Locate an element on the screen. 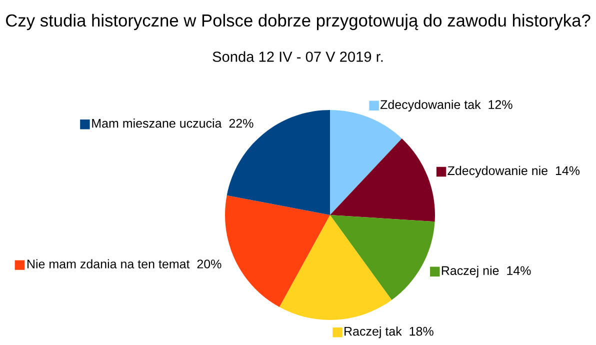  chart-title: Czy studia historyczne w Polsce dobrze przygotowują do zawodu historyka? is located at coordinates (298, 22).